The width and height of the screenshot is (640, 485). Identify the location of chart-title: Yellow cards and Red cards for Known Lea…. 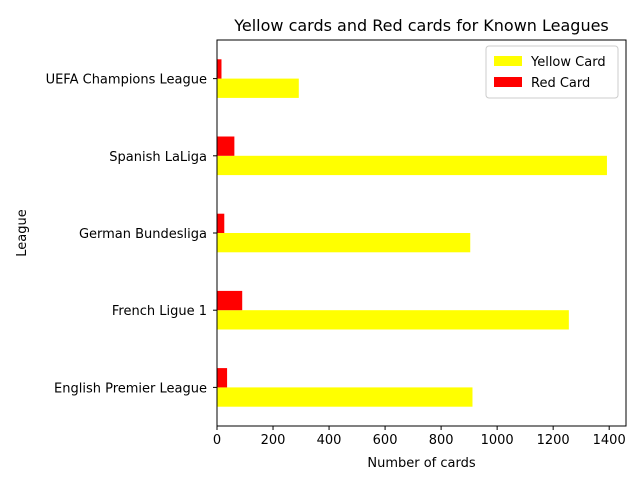
(421, 25).